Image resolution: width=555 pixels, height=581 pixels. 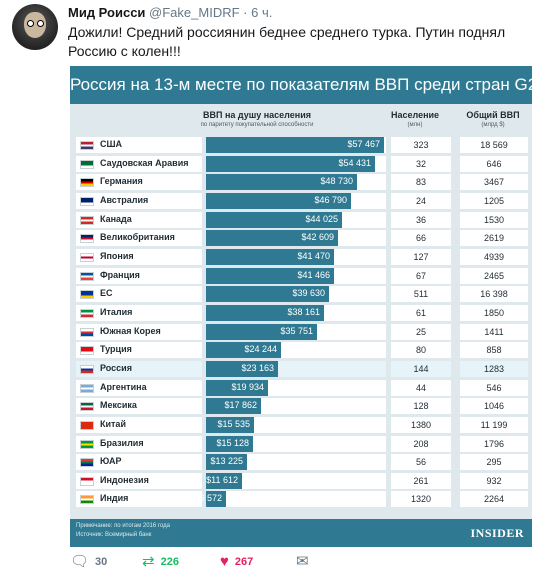 I want to click on gdp-value-label: $6 572, so click(x=208, y=498).